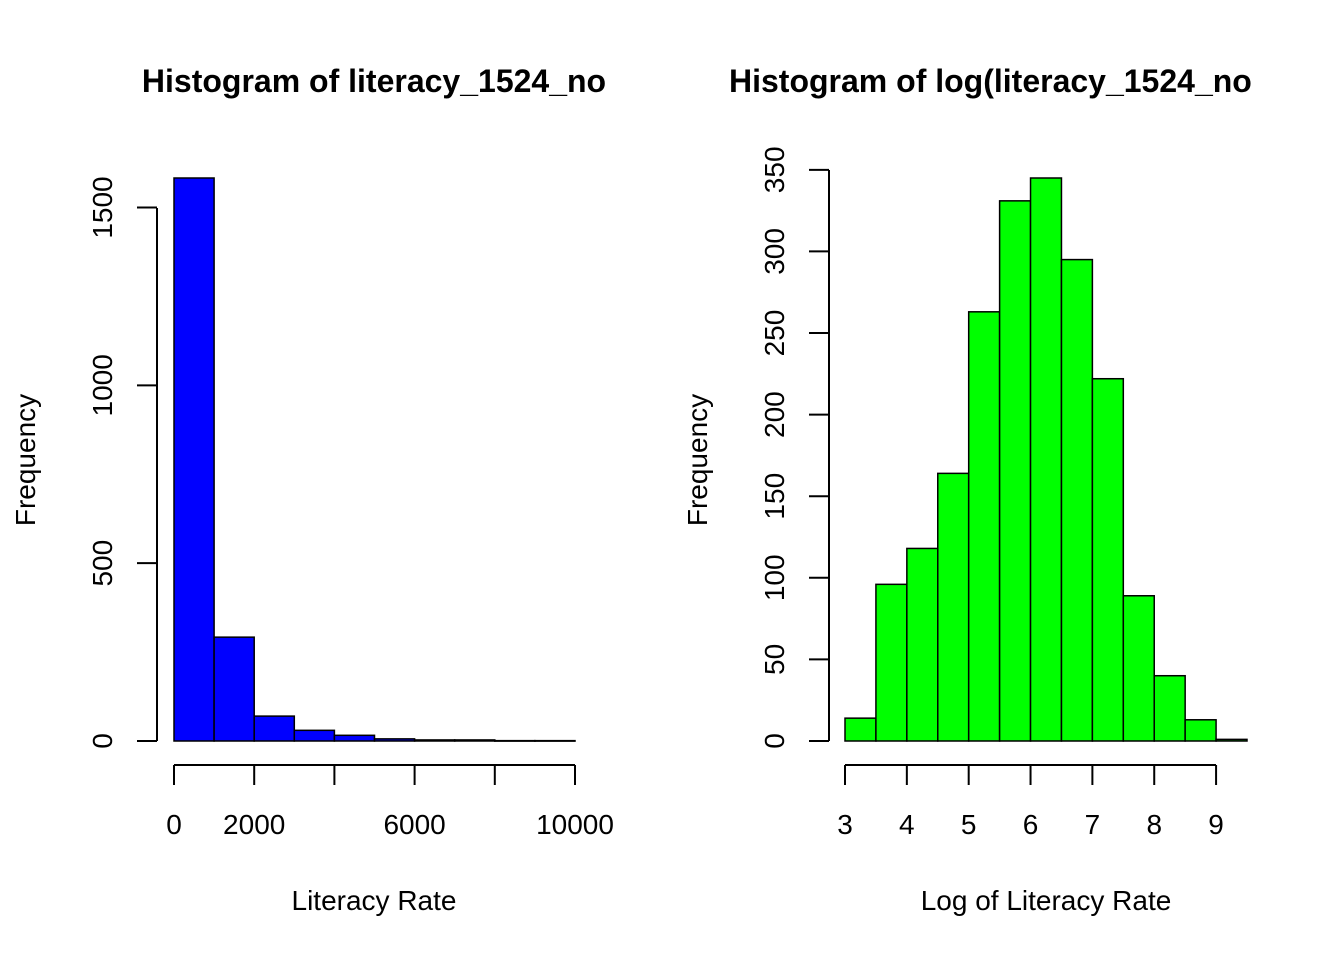 The height and width of the screenshot is (965, 1344). Describe the element at coordinates (774, 333) in the screenshot. I see `right-y-tick-label-5: 250` at that location.